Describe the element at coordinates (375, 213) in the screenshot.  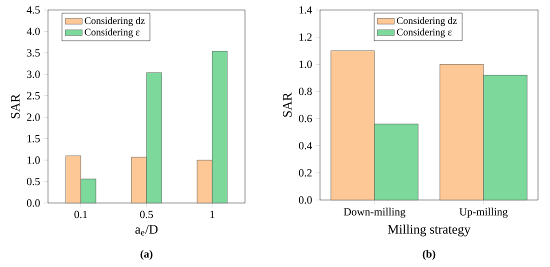
I see `x-tick-label: Down-milling` at that location.